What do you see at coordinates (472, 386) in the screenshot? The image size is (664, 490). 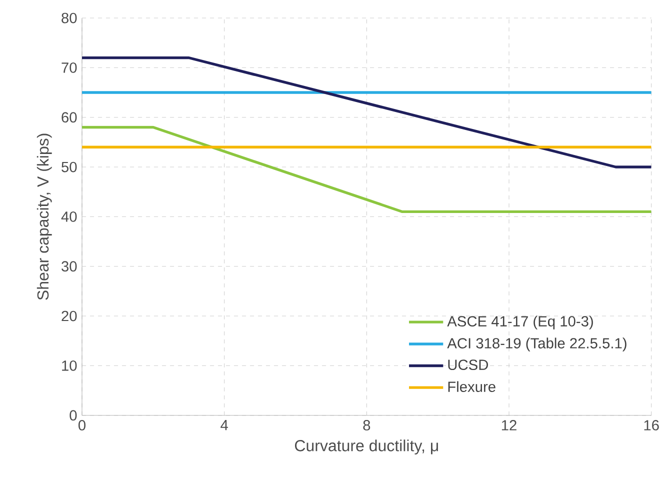 I see `legend-label: Flexure` at bounding box center [472, 386].